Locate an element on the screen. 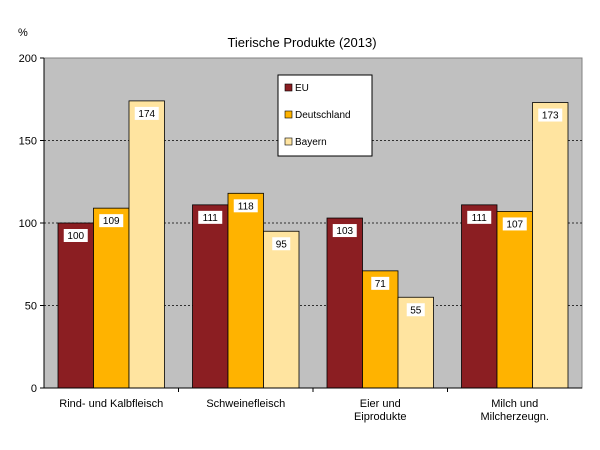  data-label: 55 is located at coordinates (416, 310).